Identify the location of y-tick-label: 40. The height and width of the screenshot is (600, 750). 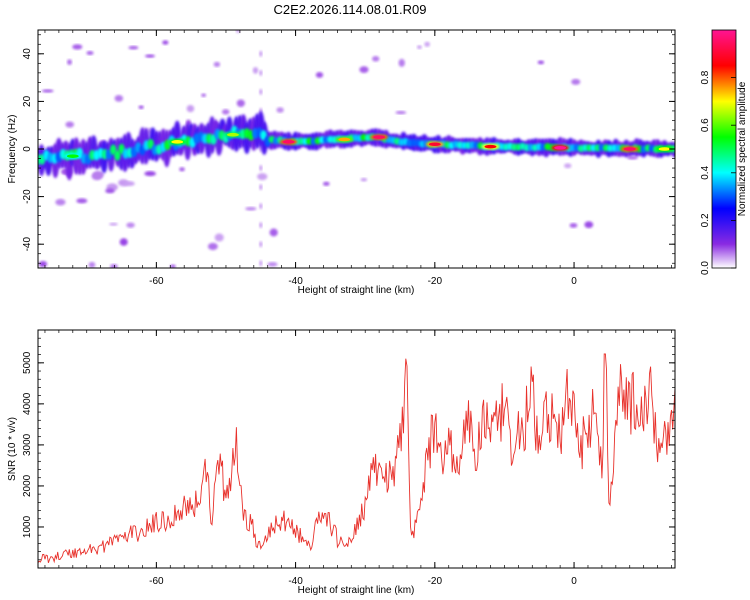
(27, 54).